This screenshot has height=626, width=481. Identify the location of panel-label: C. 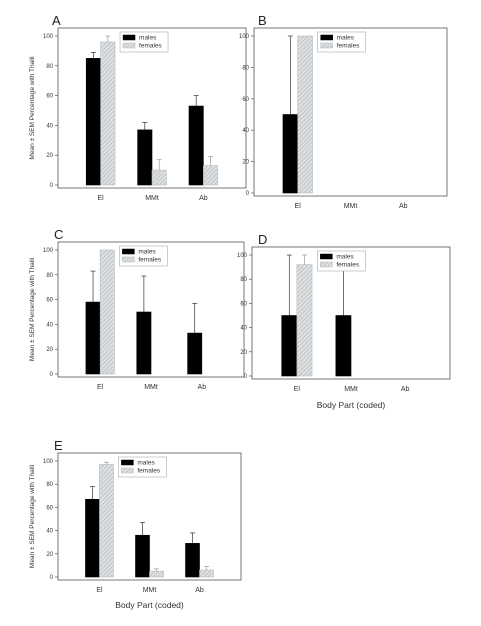
(58, 234).